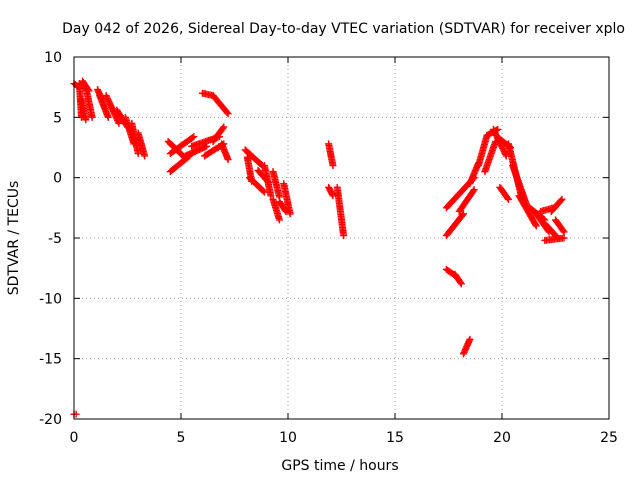  What do you see at coordinates (50, 420) in the screenshot?
I see `y-tick-label: -20` at bounding box center [50, 420].